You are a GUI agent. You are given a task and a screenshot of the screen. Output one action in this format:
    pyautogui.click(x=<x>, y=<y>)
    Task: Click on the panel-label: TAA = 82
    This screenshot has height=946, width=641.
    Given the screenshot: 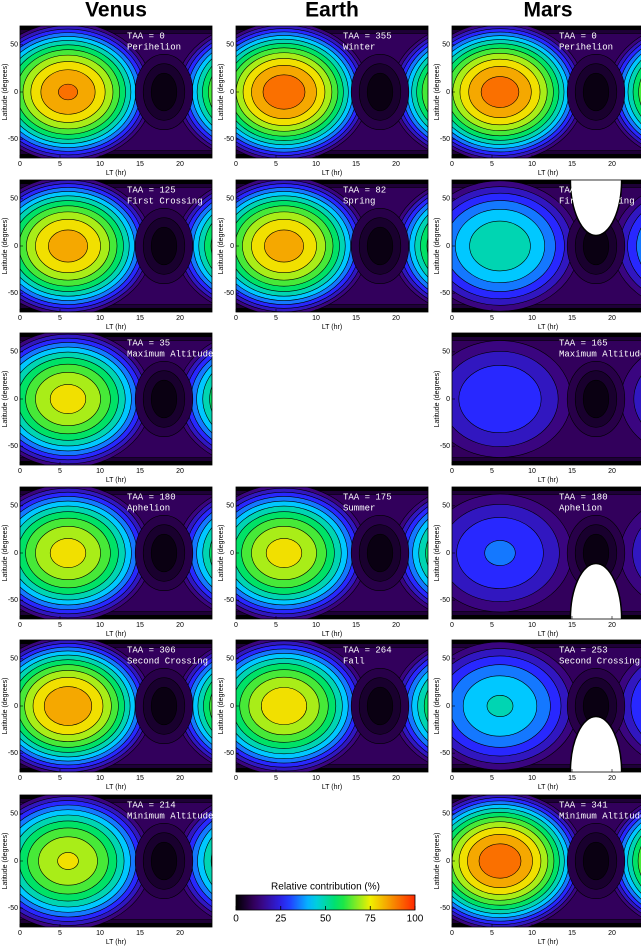 What is the action you would take?
    pyautogui.click(x=364, y=190)
    